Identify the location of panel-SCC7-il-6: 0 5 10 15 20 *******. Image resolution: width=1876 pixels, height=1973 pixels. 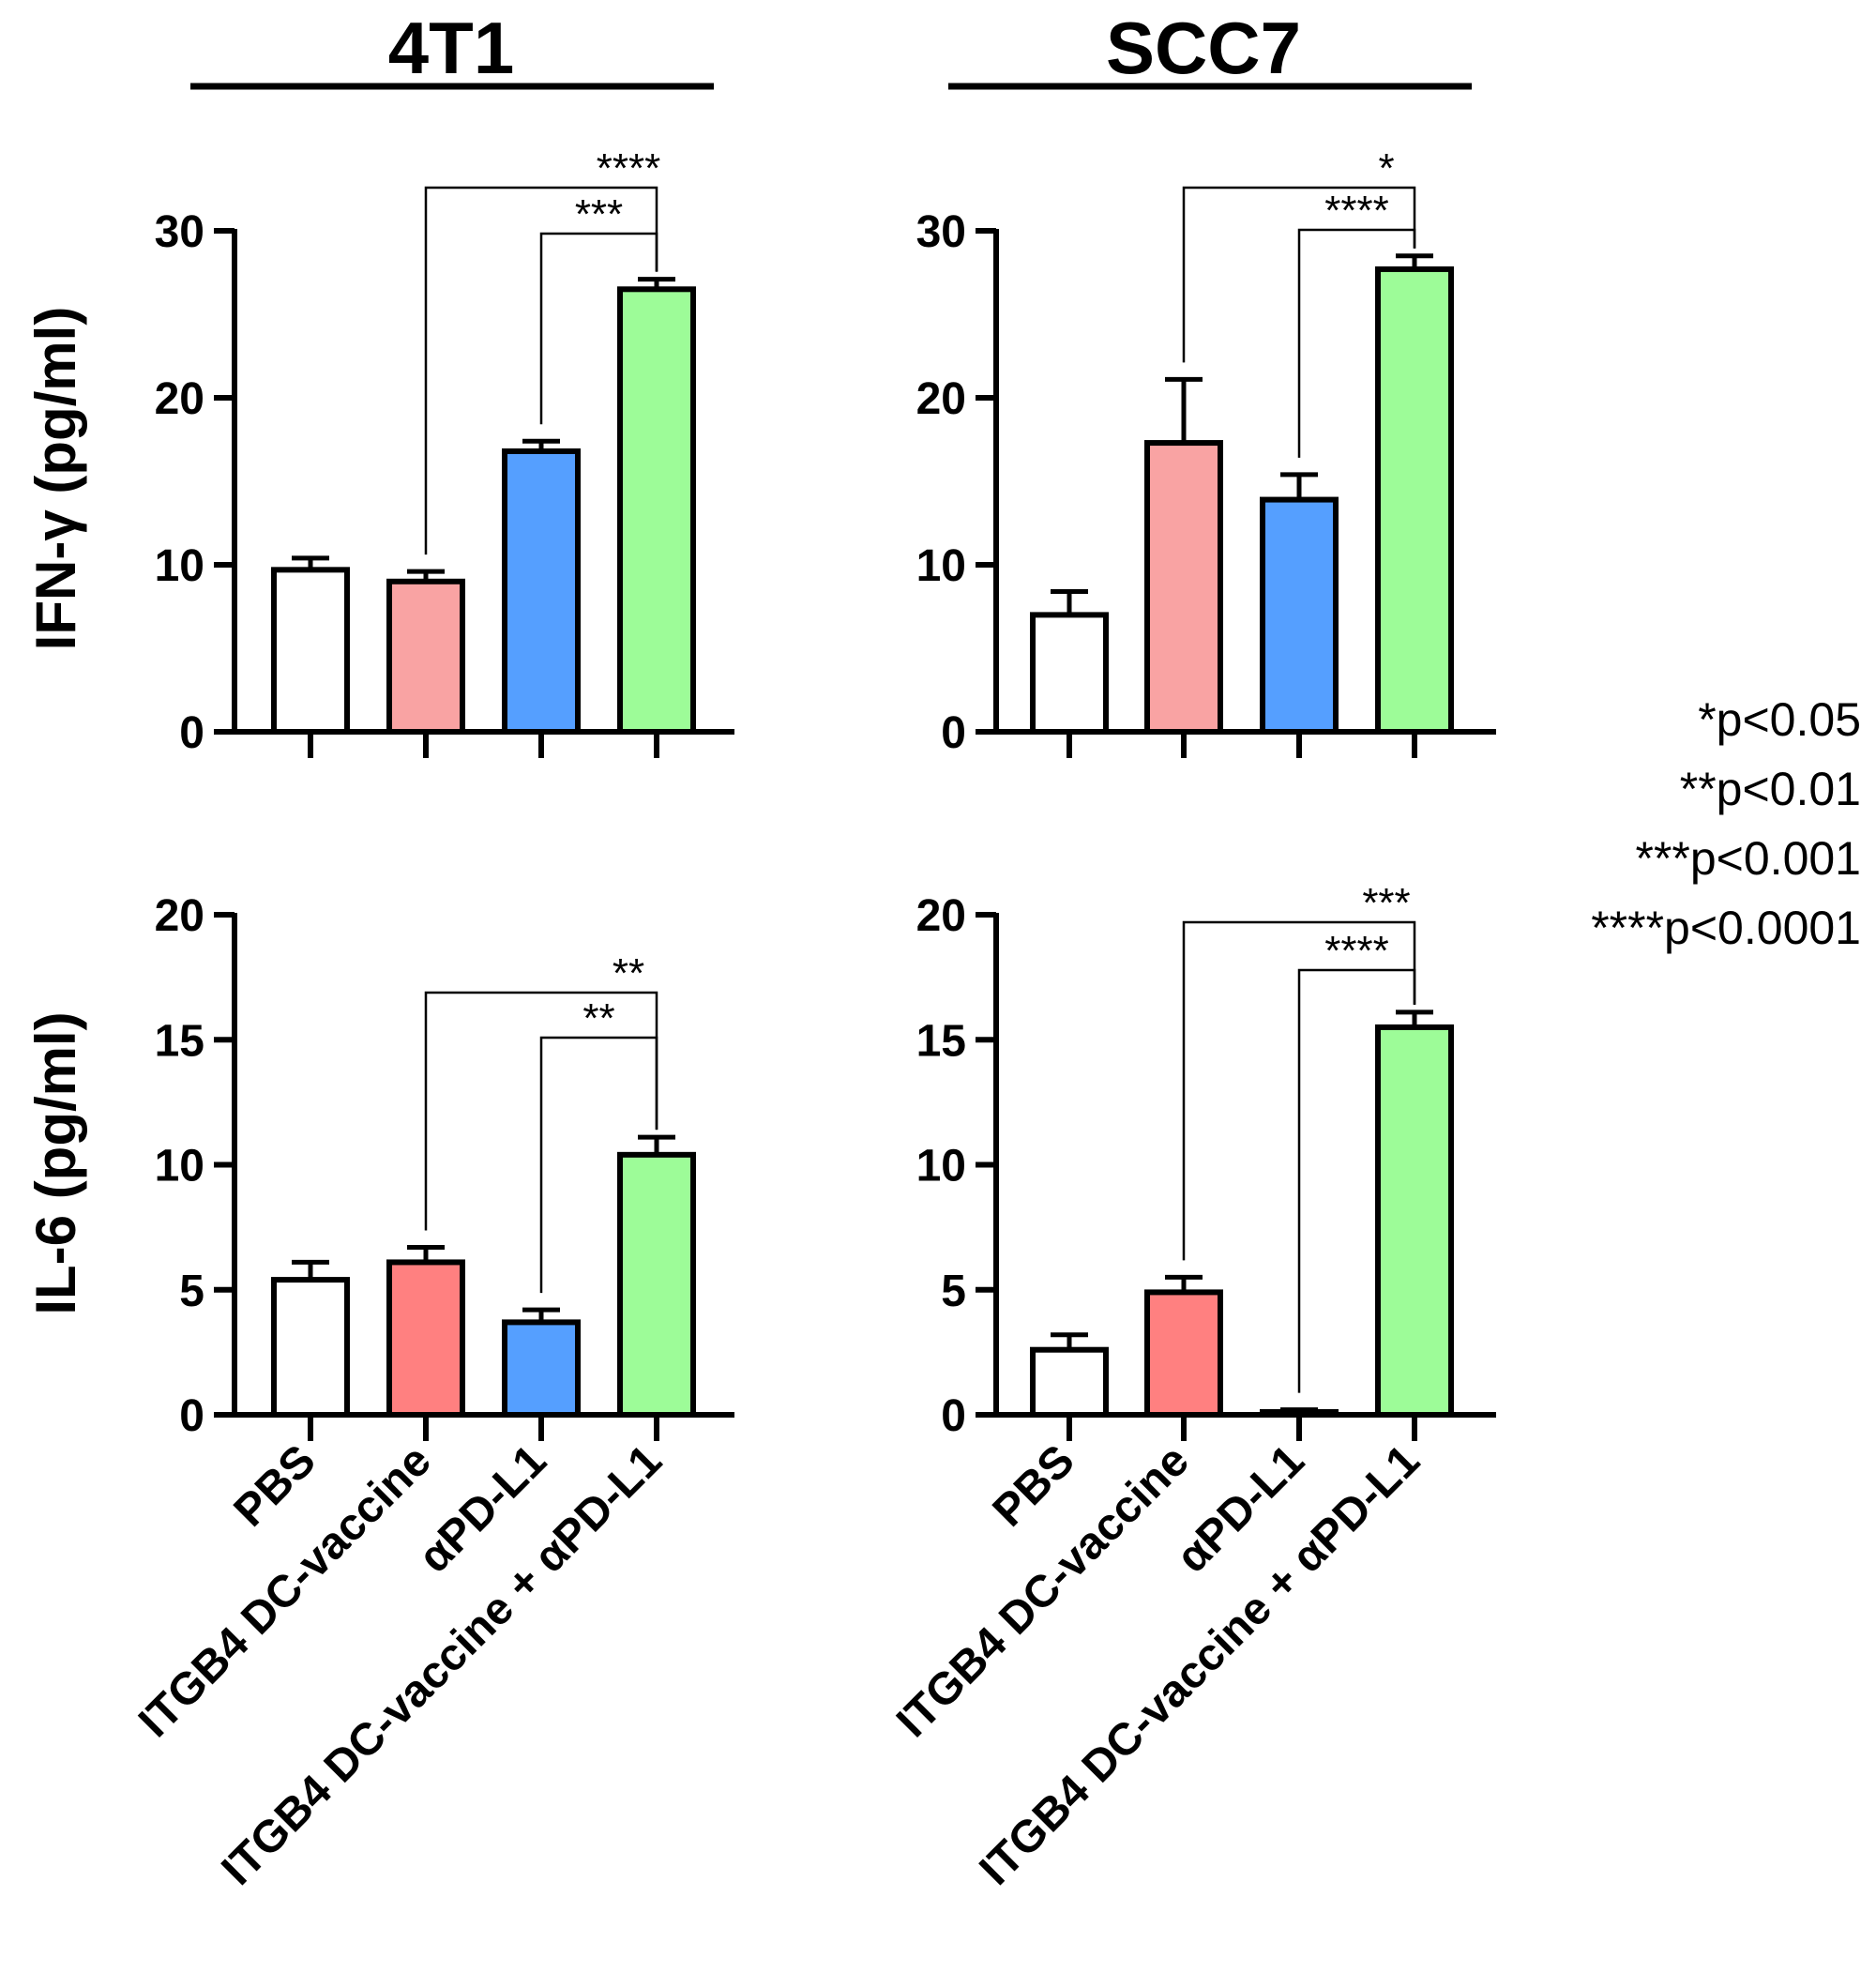
(1206, 1161).